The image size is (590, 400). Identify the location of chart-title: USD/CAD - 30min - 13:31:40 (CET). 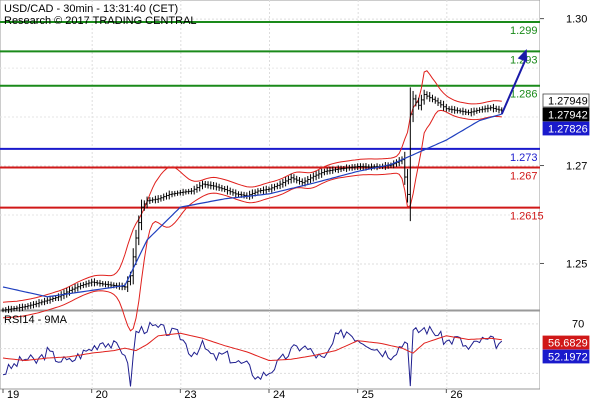
(91, 9).